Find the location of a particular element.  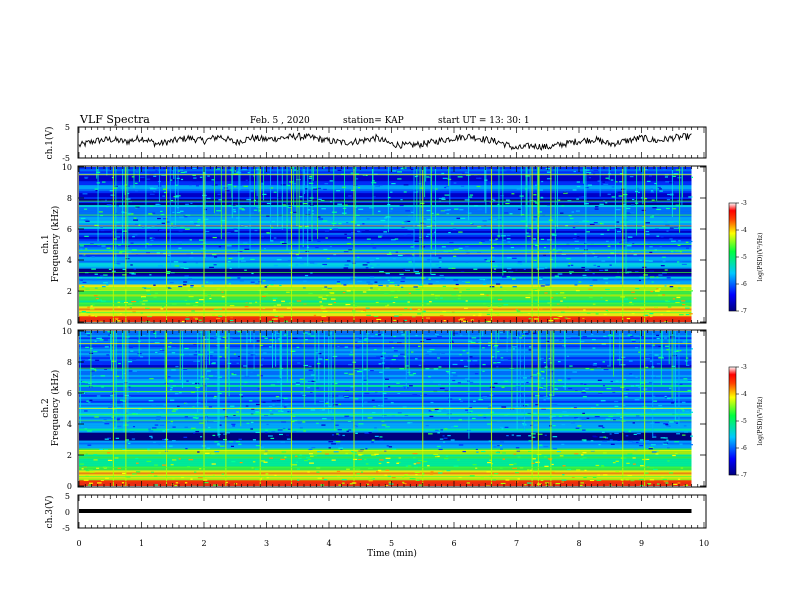

panel-waveform-ch3: 5 0 -5 ch.3(V) is located at coordinates (375, 512).